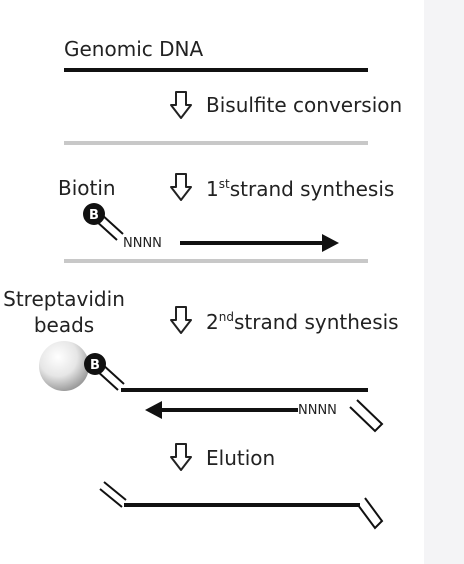 The height and width of the screenshot is (564, 464). What do you see at coordinates (133, 49) in the screenshot?
I see `genomic-dna-label: Genomic DNA` at bounding box center [133, 49].